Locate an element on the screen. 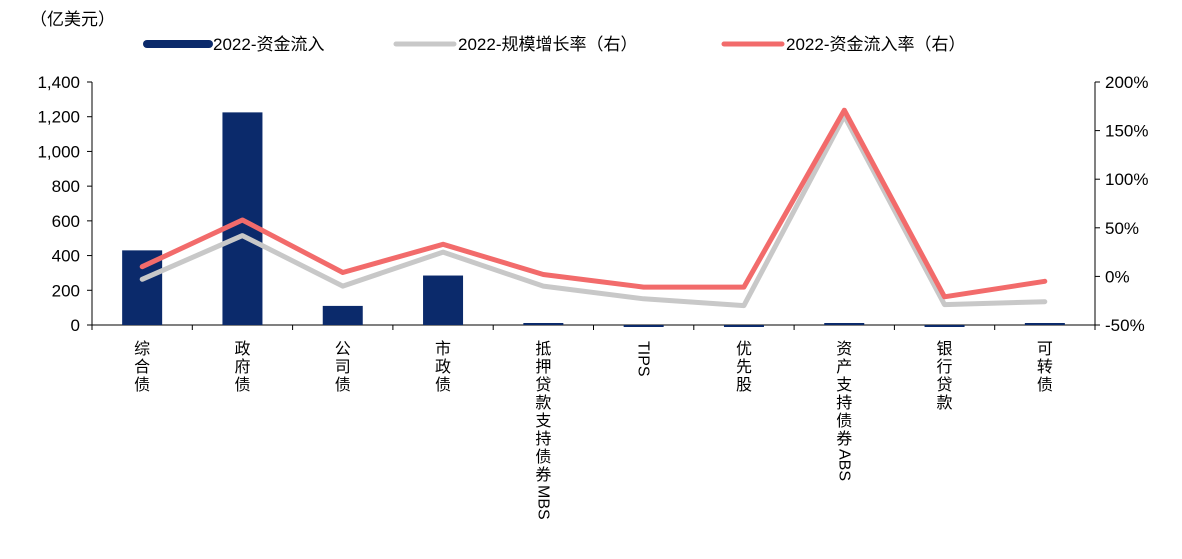 This screenshot has height=559, width=1182. left-tick-label: 400 is located at coordinates (66, 256).